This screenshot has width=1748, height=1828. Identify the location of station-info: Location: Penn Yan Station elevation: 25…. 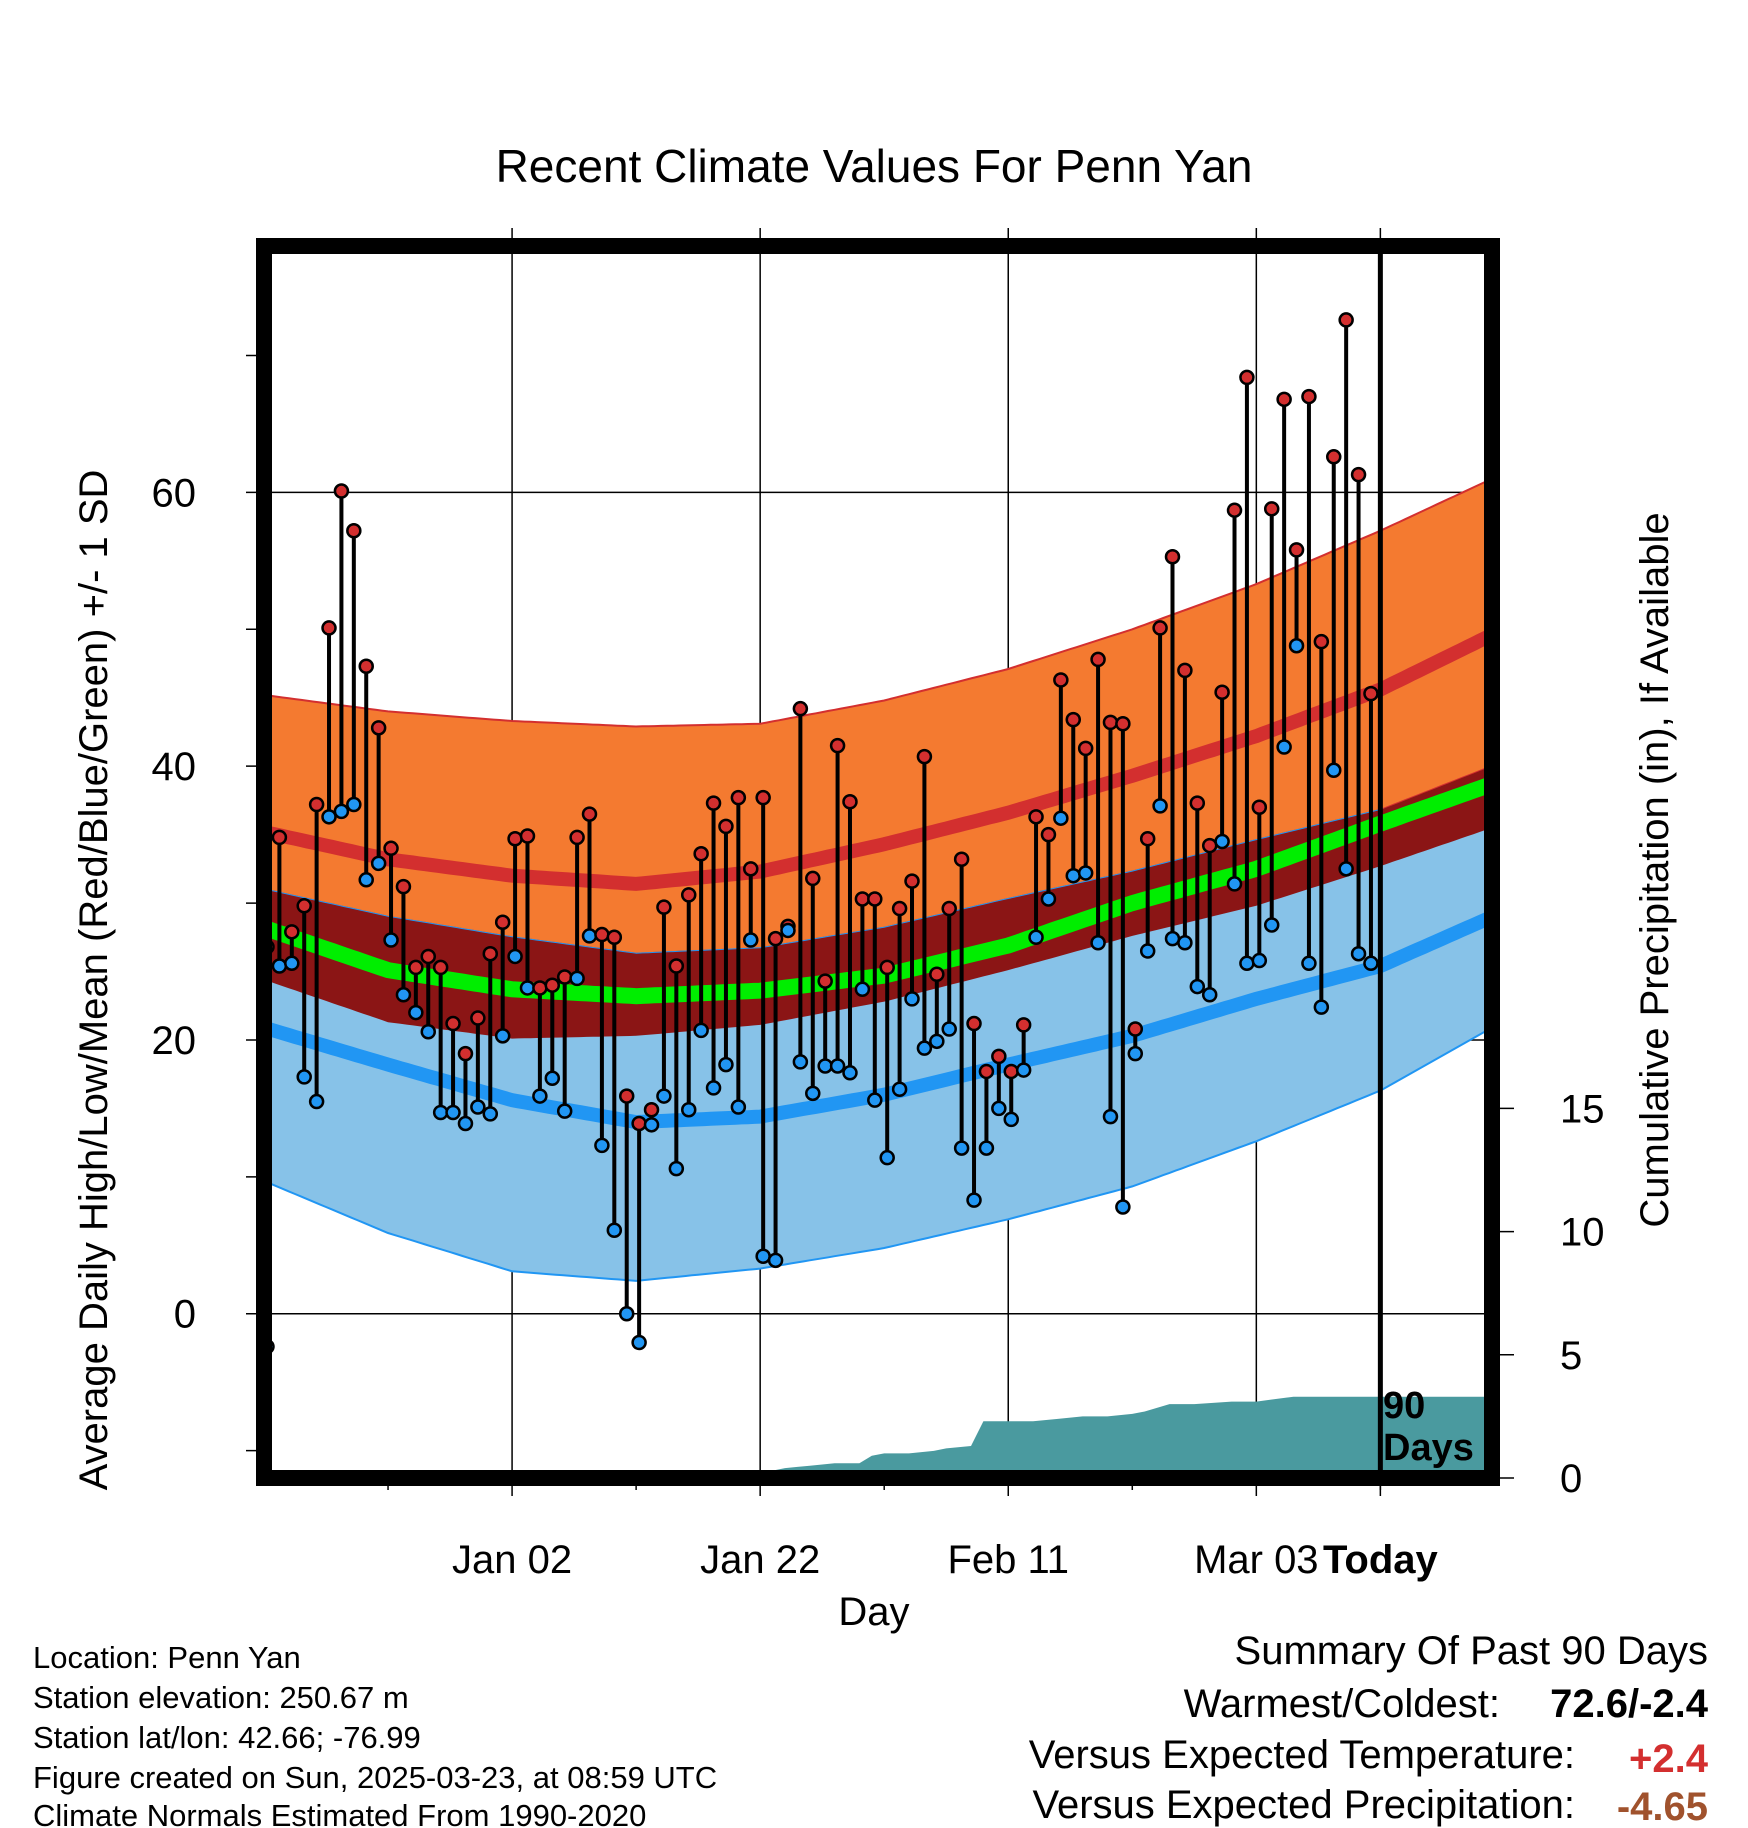
(375, 1734).